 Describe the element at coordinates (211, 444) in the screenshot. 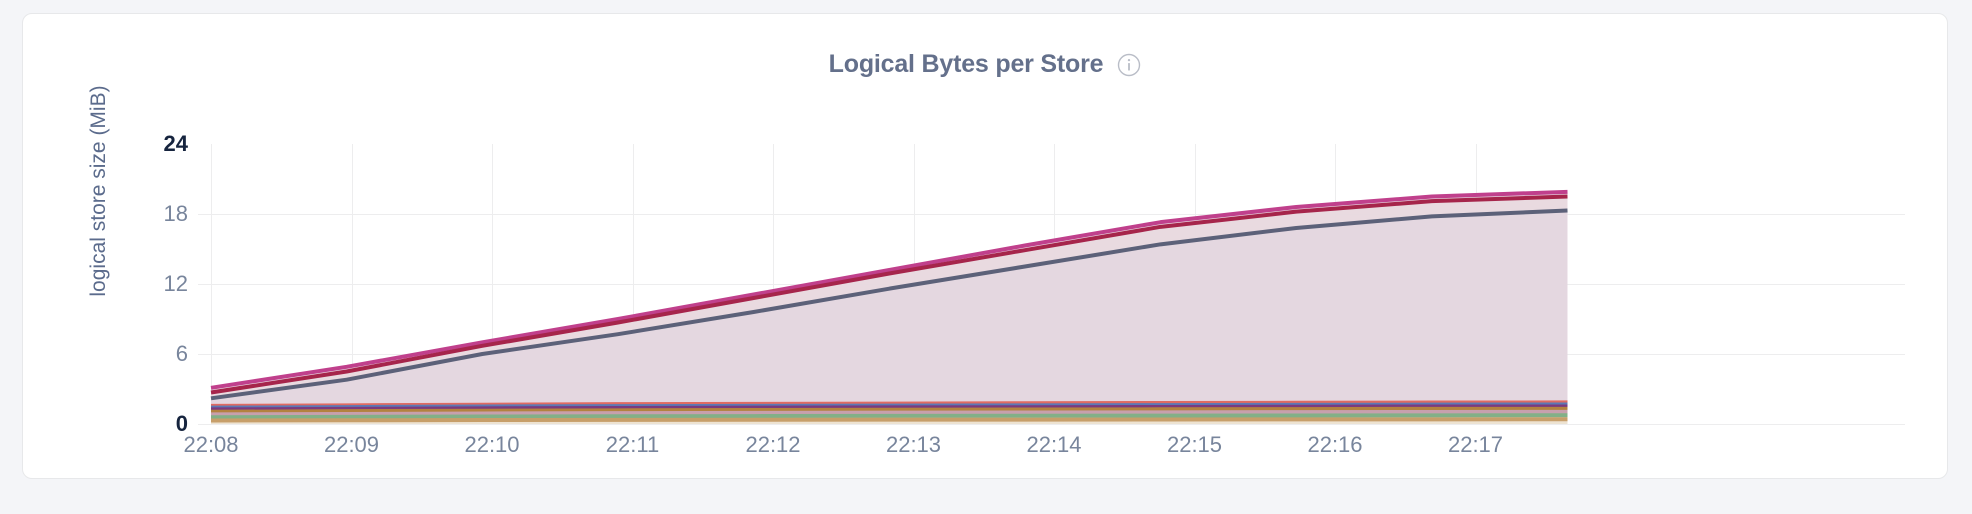

I see `x-axis-tick-label: 22:08` at that location.